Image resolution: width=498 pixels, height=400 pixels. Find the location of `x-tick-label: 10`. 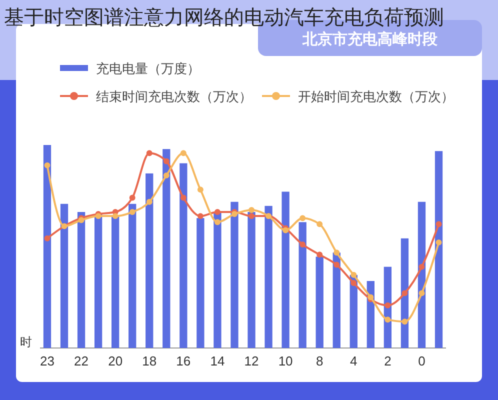

x-tick-label: 10 is located at coordinates (285, 360).